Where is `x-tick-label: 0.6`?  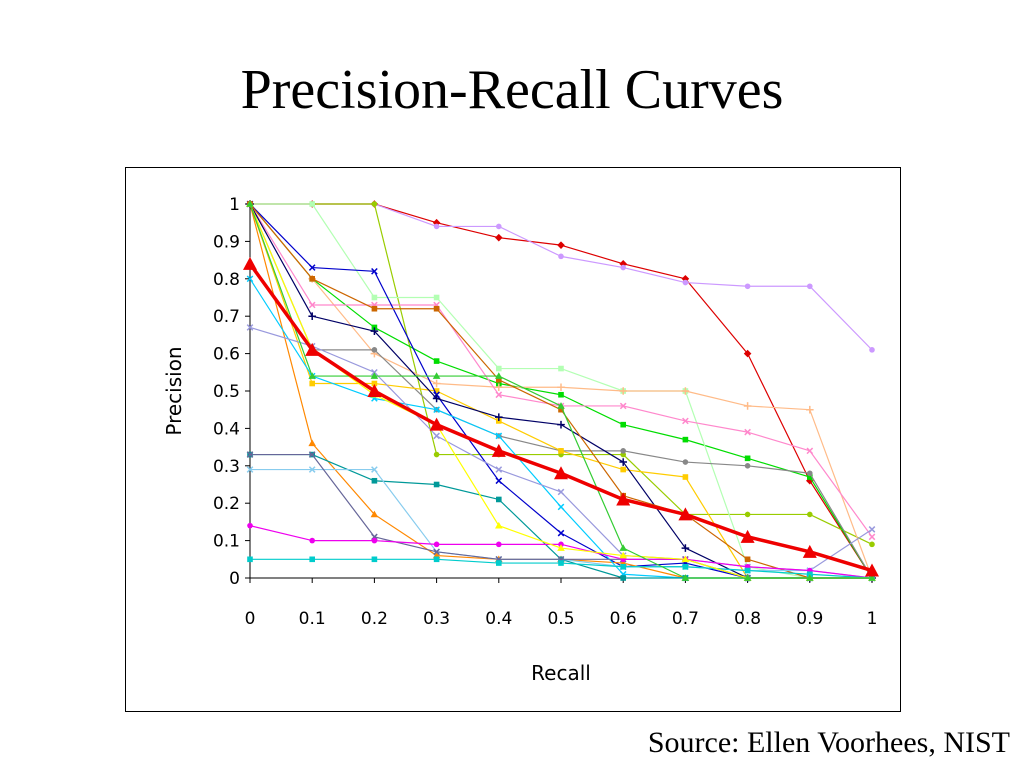 x-tick-label: 0.6 is located at coordinates (623, 619).